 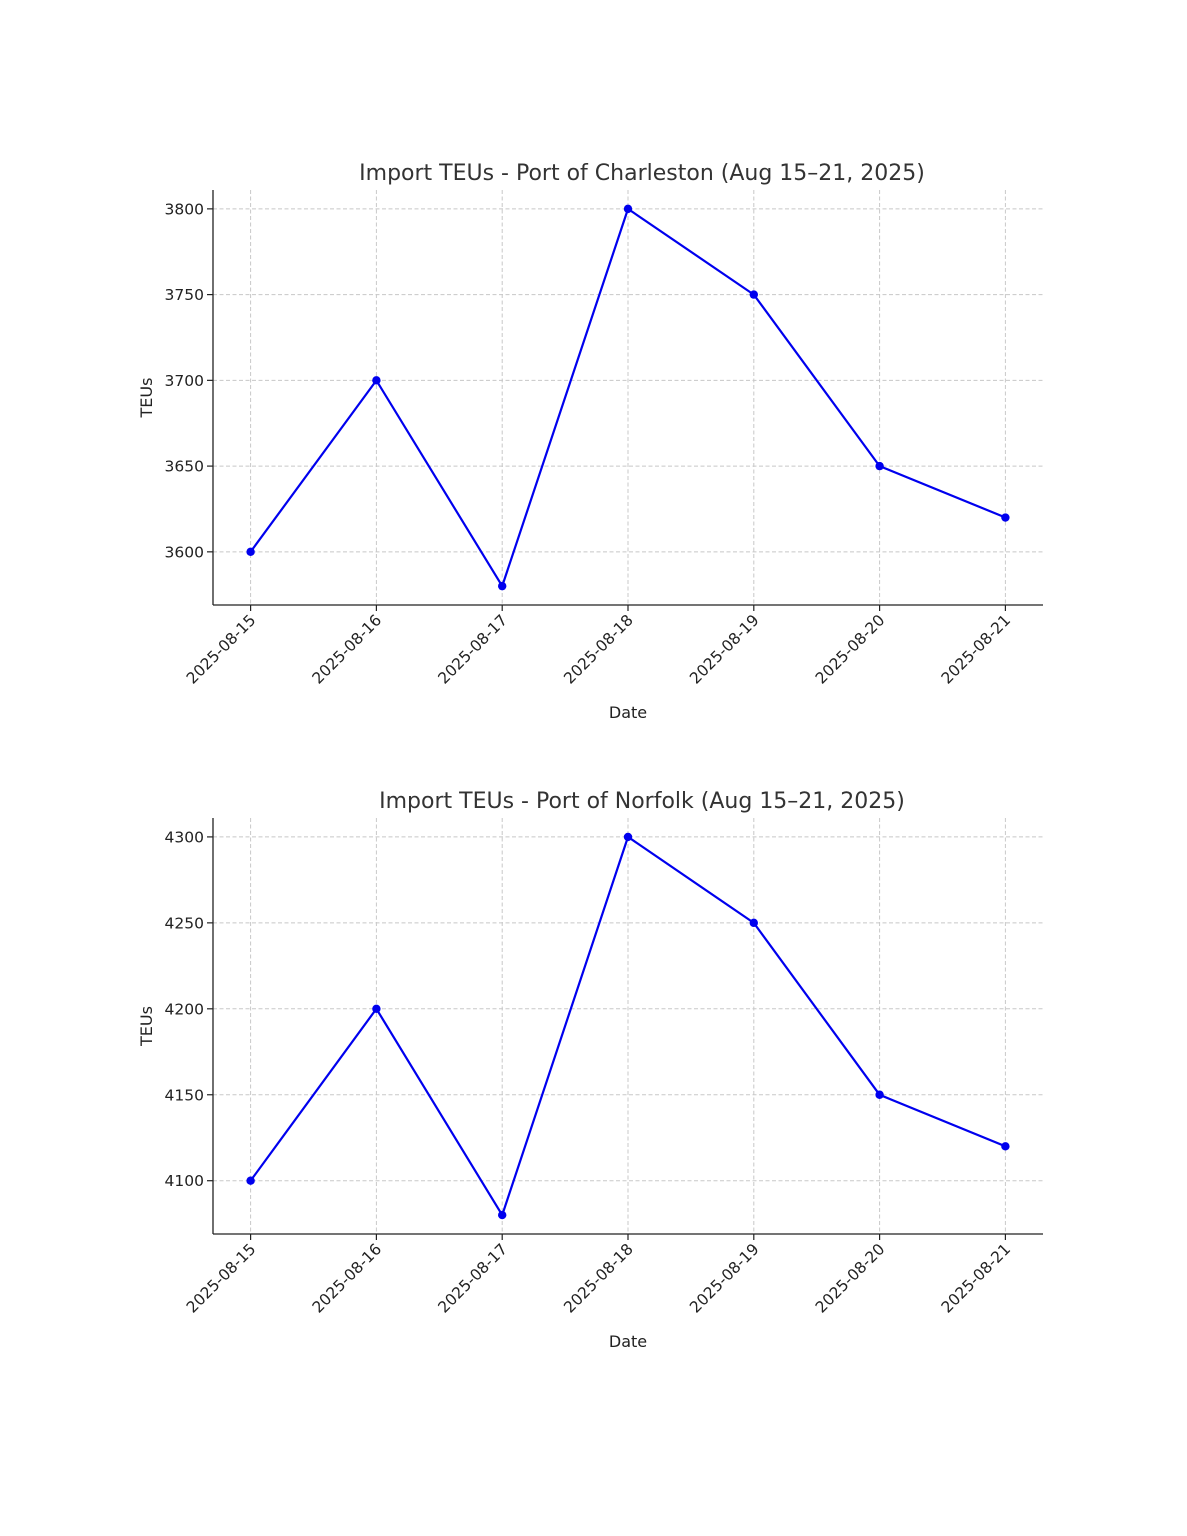 I want to click on y-tick-label: 3750, so click(x=184, y=295).